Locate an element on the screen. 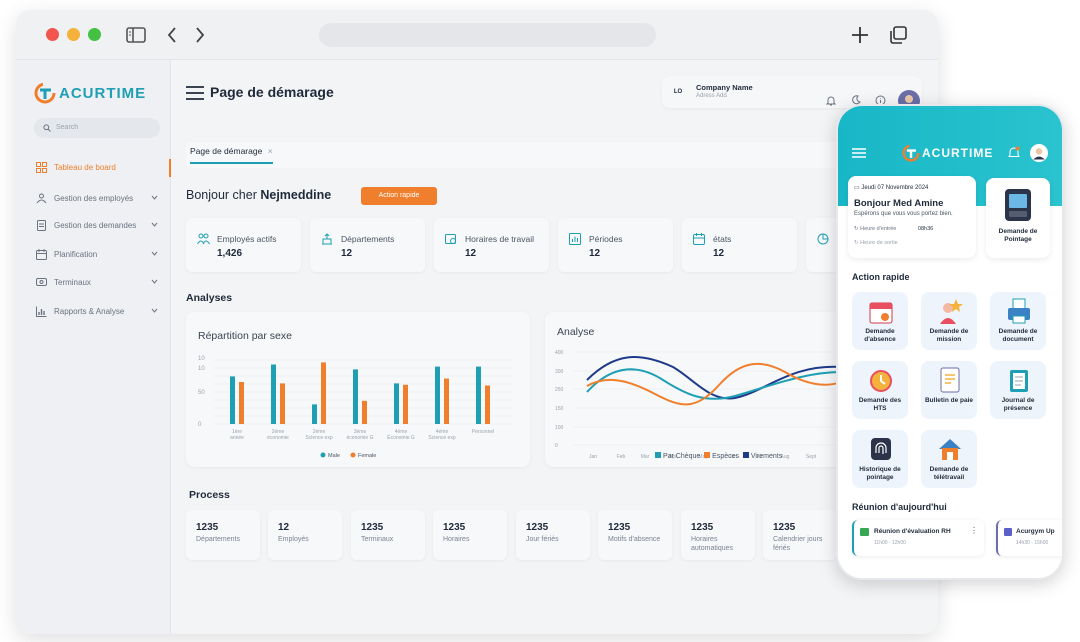 Image resolution: width=1080 pixels, height=642 pixels. x-tick: Jun is located at coordinates (733, 457).